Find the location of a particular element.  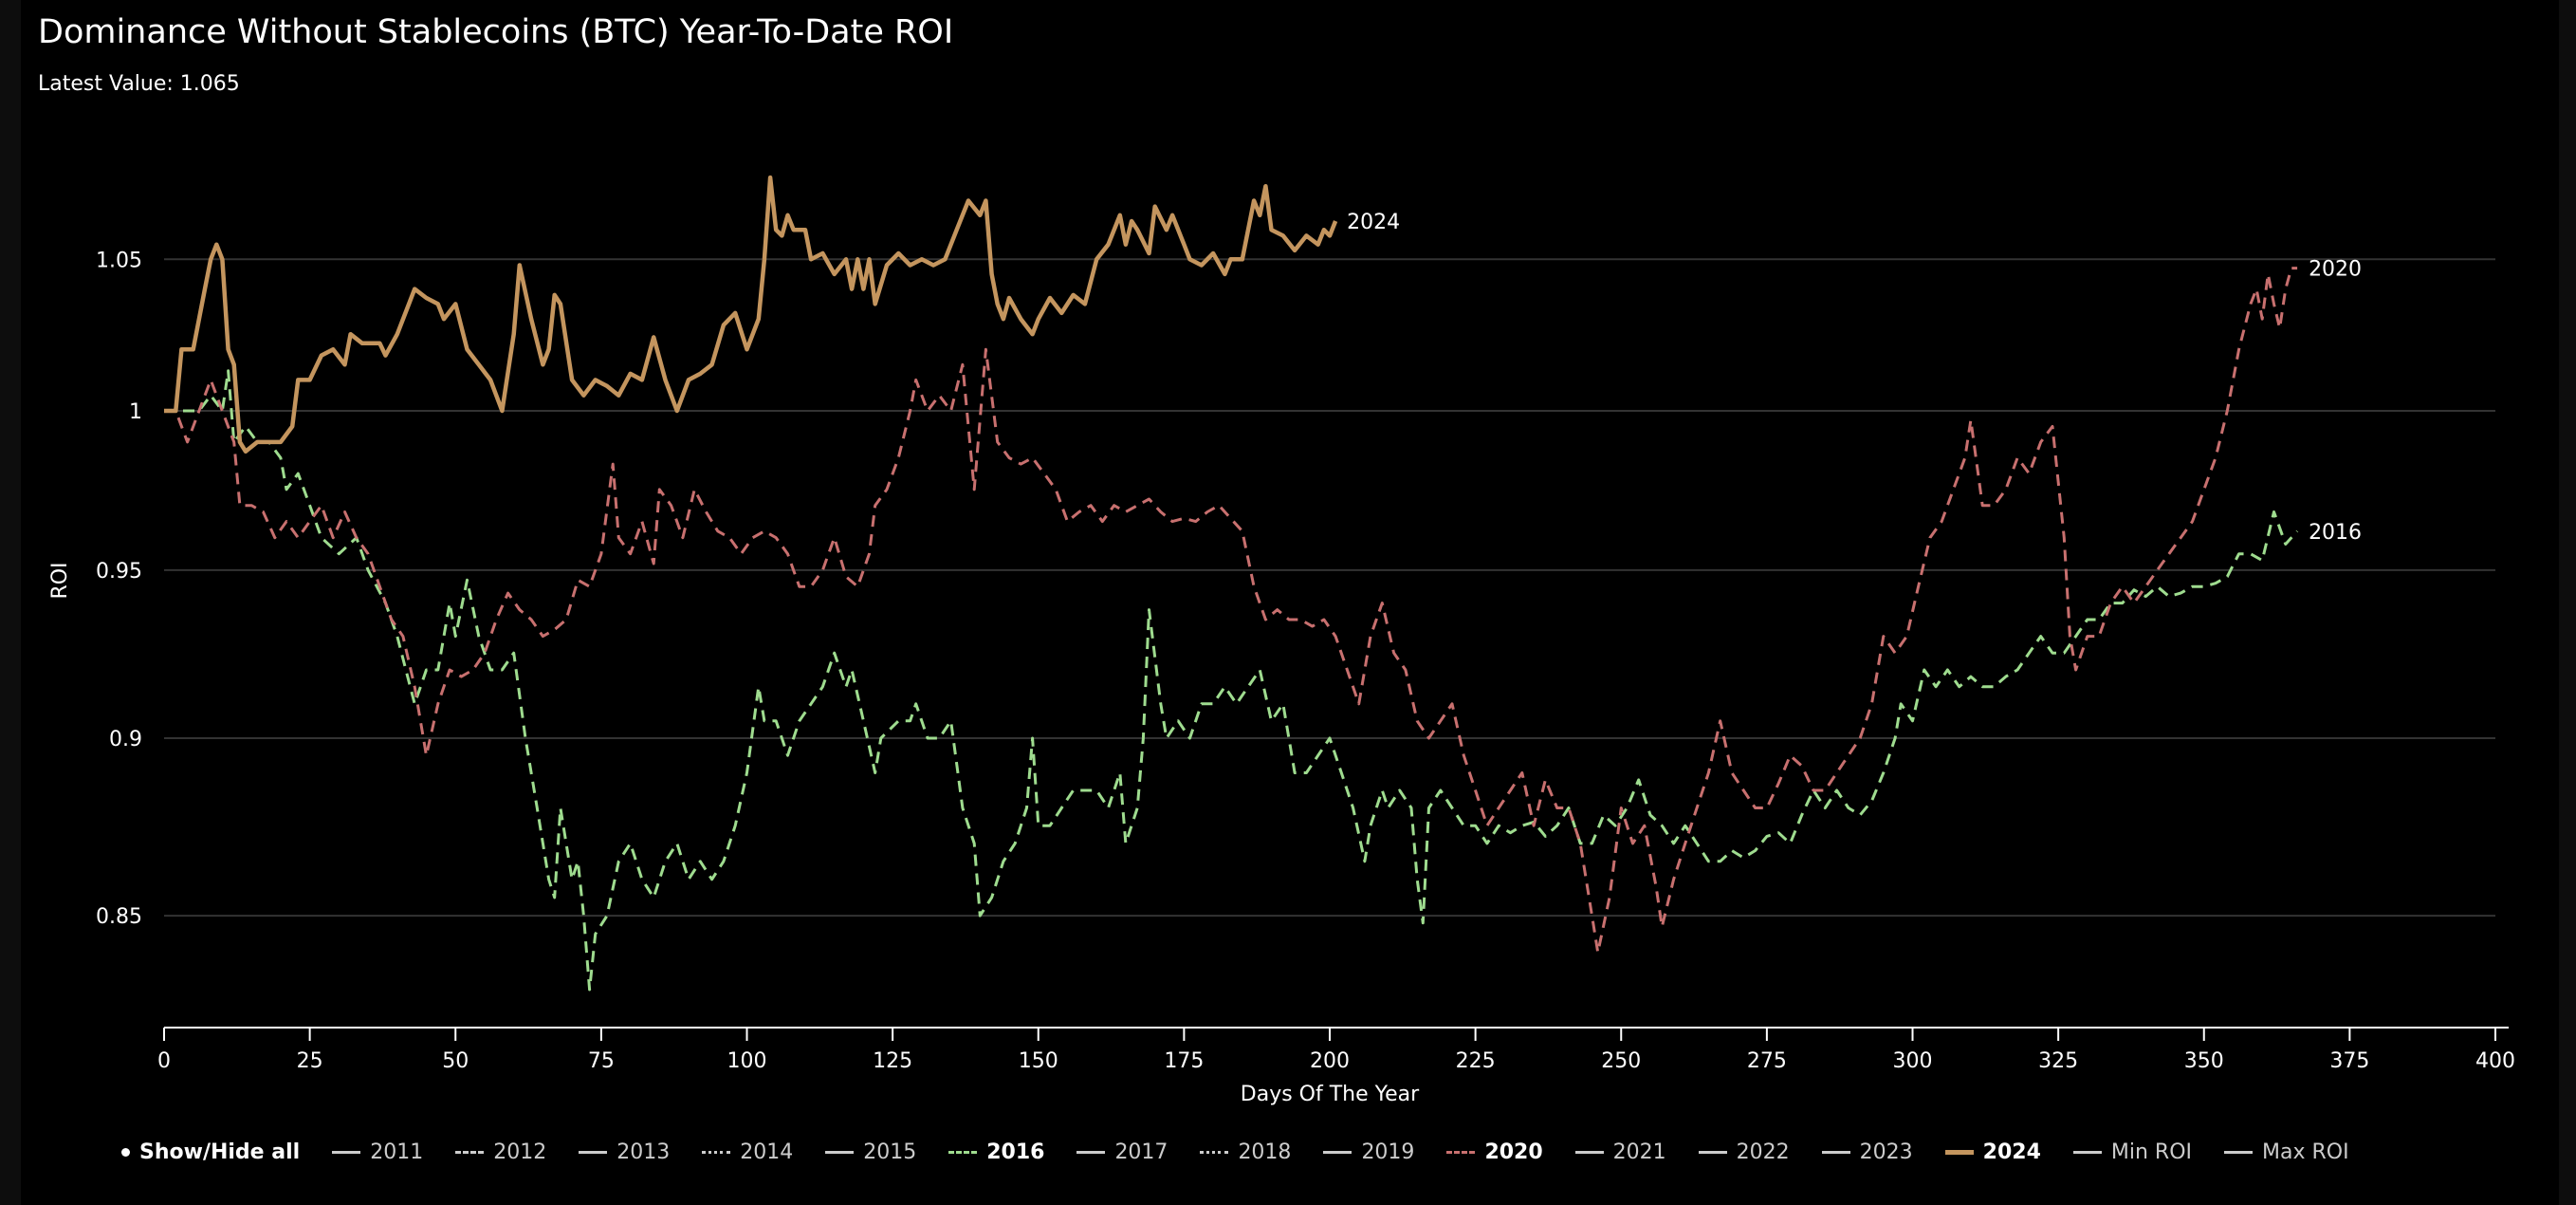

y-tick-label: 0.9 is located at coordinates (125, 739).